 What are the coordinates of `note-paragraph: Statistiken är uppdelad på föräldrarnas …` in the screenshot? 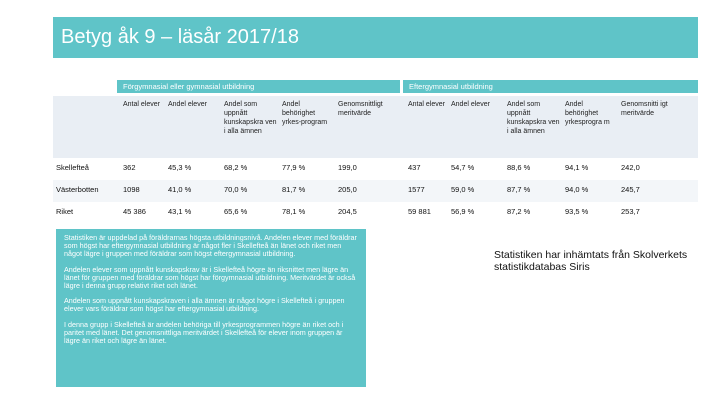 It's located at (210, 246).